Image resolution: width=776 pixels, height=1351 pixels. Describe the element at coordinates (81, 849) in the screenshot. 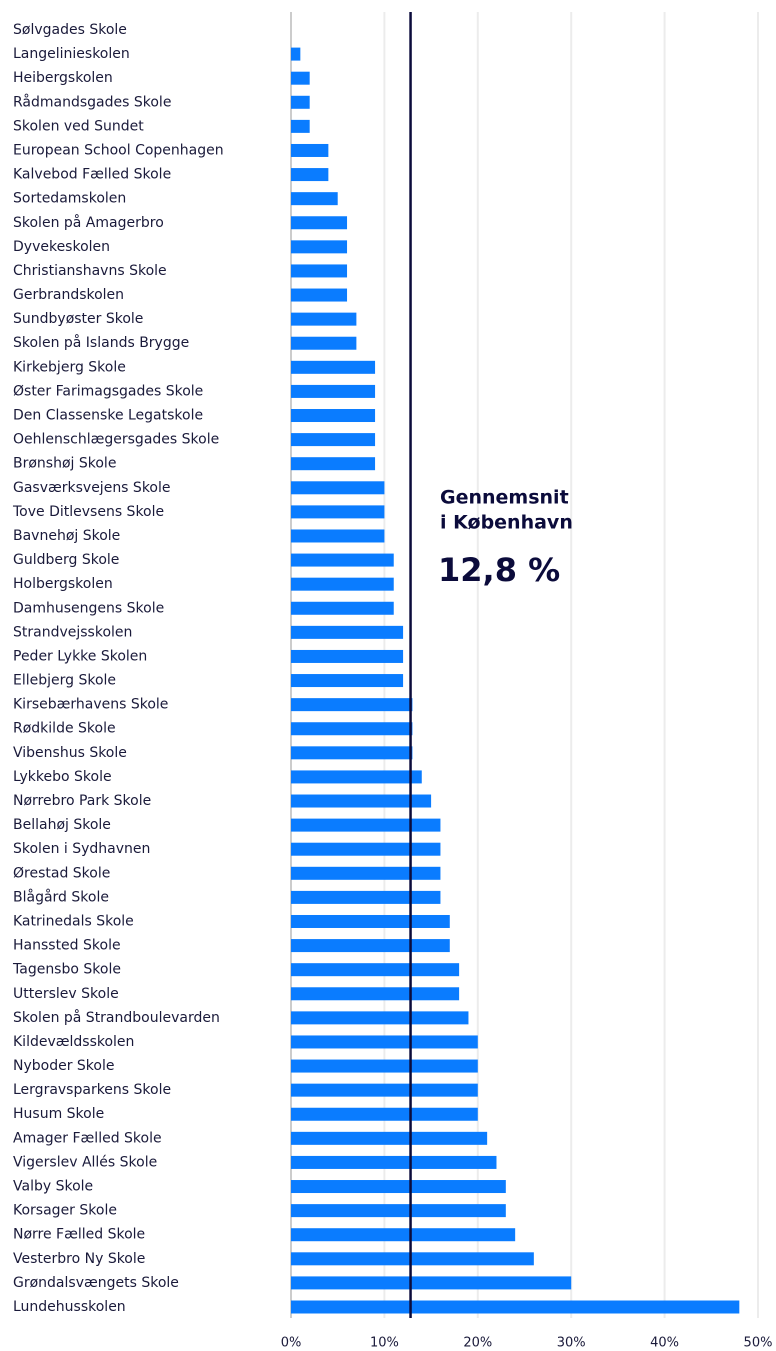

I see `y-tick-label: Skolen i Sydhavnen` at that location.